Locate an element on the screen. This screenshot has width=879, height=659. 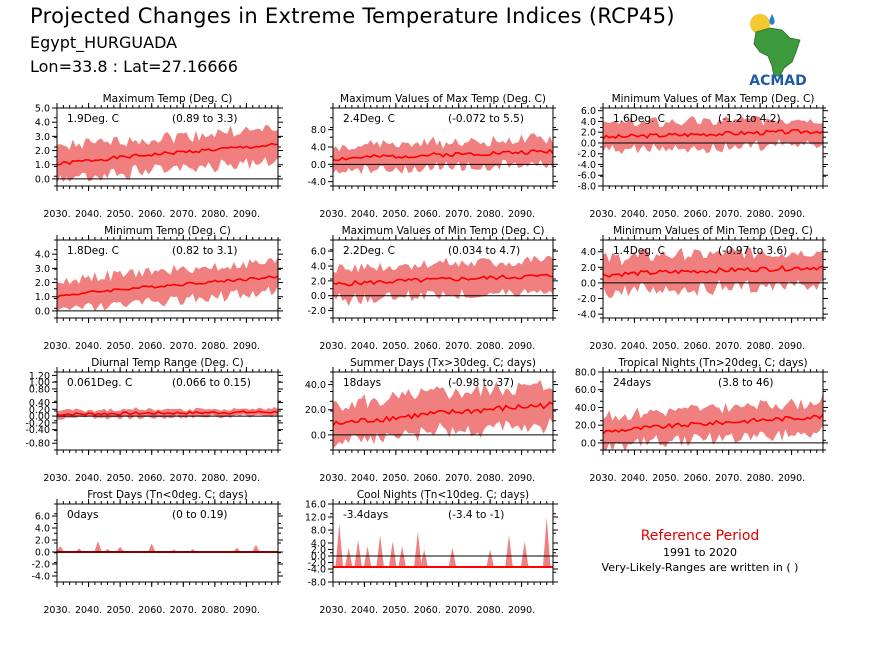
range-band is located at coordinates (443, 414).